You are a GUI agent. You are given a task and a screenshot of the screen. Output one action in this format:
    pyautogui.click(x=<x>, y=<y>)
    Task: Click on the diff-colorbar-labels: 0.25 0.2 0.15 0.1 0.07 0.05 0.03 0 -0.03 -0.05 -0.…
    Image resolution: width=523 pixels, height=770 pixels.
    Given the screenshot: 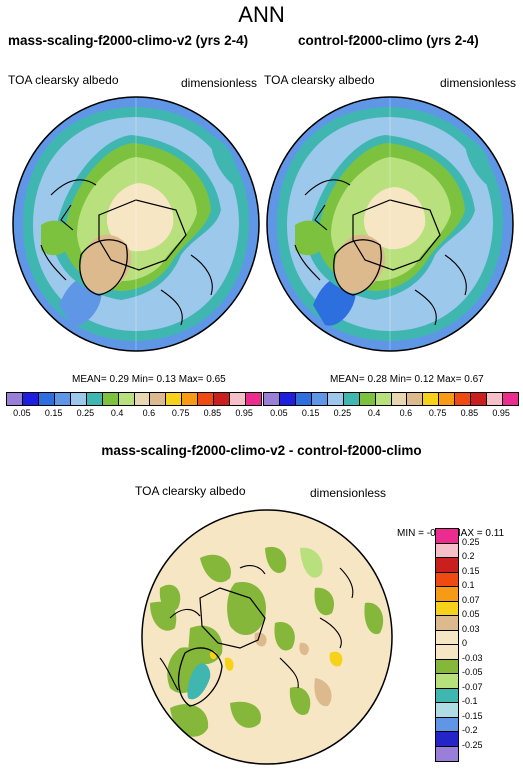 What is the action you would take?
    pyautogui.click(x=487, y=645)
    